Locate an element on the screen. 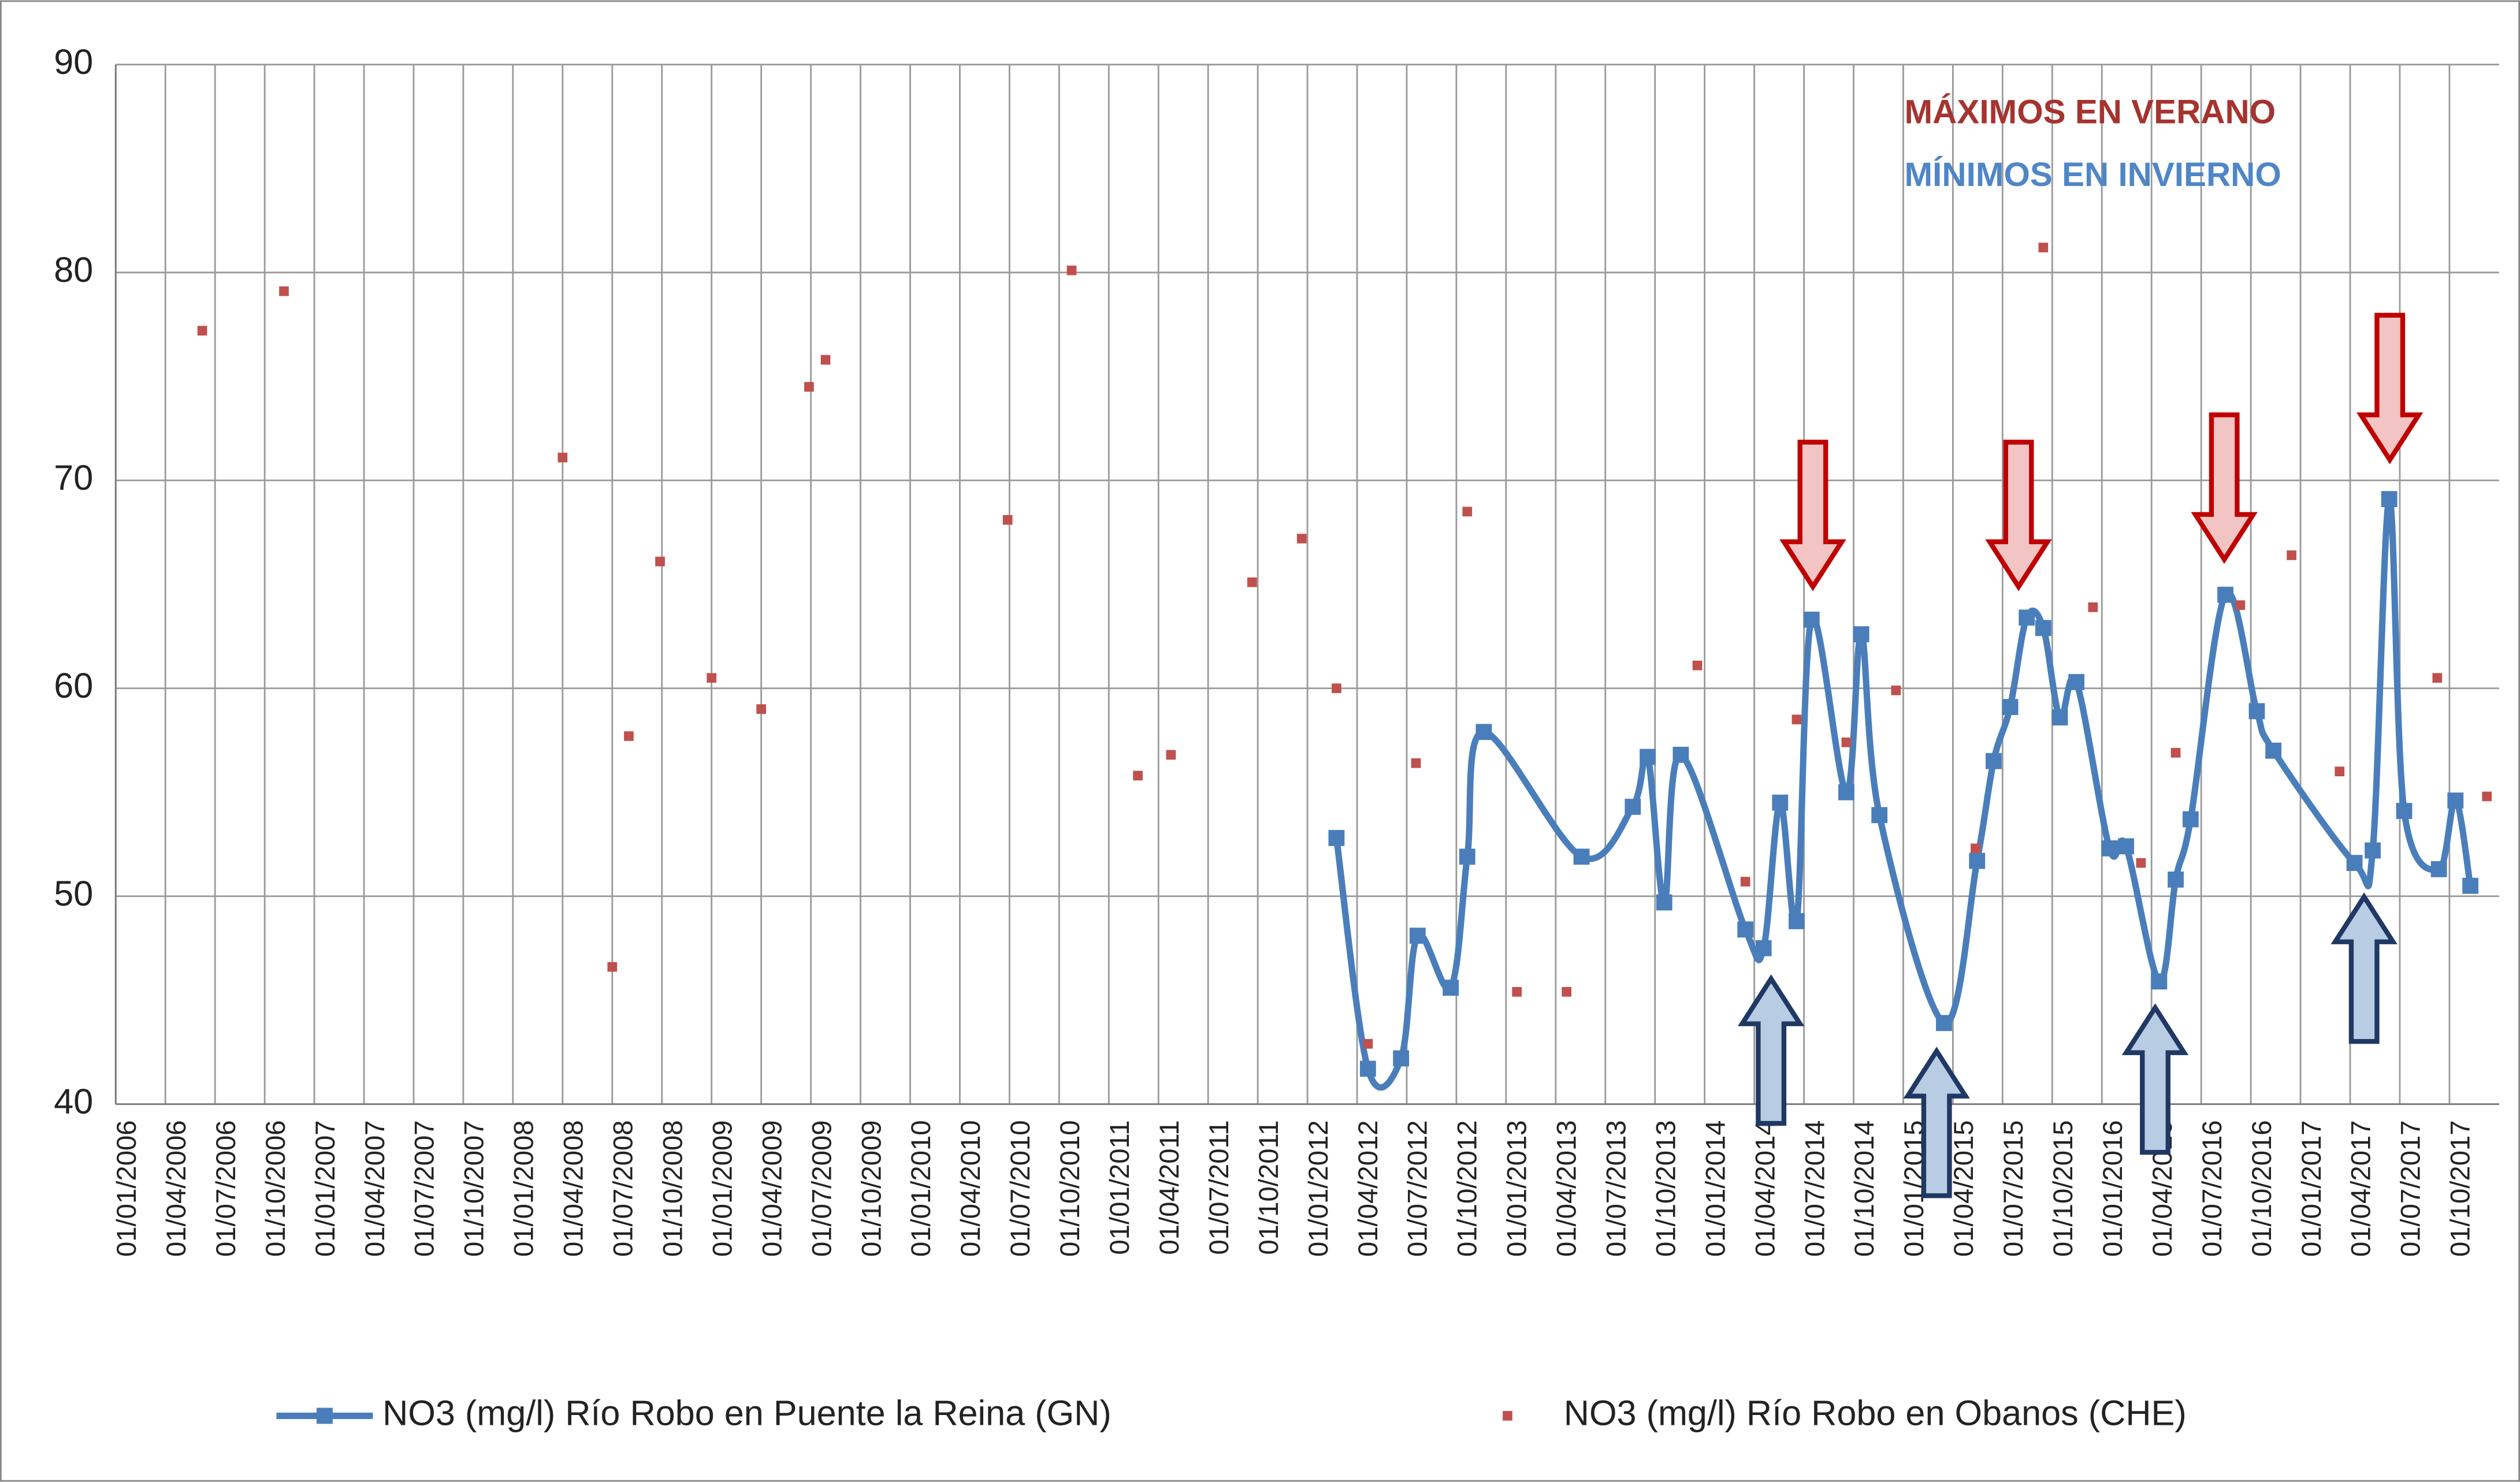 This screenshot has width=2520, height=1482. x-tick-label: 01/10/2011 is located at coordinates (1269, 1188).